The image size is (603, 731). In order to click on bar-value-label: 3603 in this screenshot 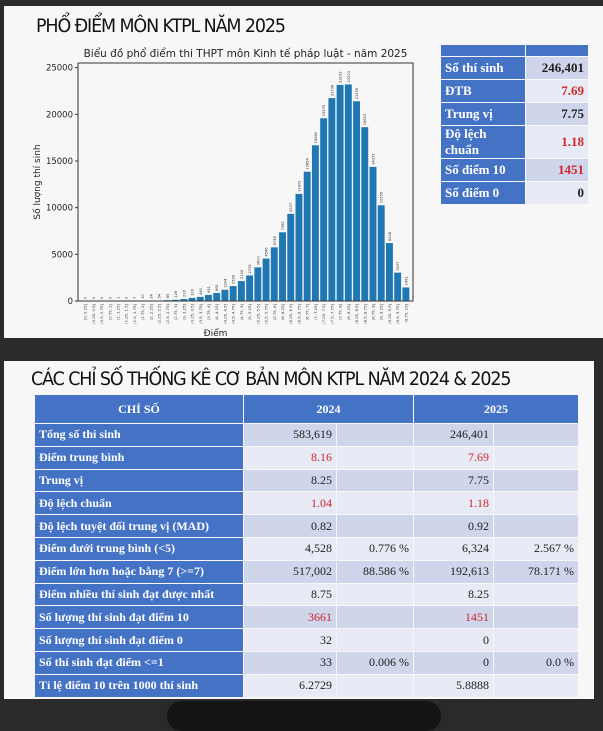, I will do `click(258, 260)`.